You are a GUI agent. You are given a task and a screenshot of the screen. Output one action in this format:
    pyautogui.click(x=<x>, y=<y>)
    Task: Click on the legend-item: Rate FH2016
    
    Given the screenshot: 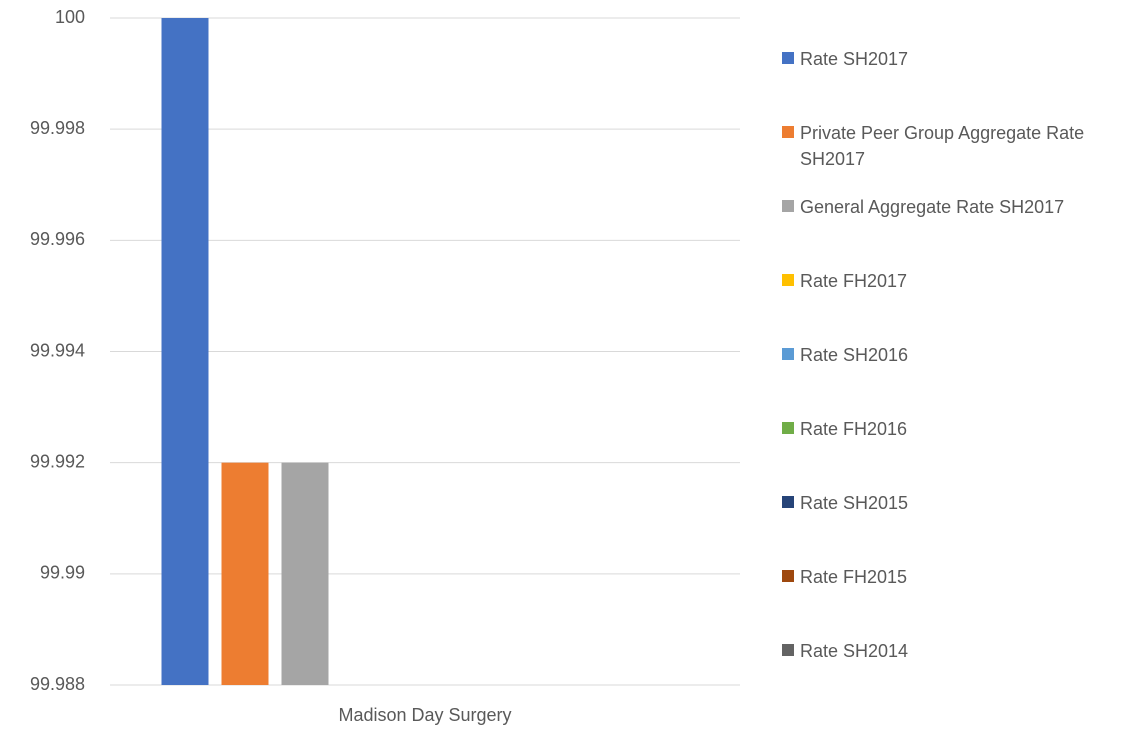 What is the action you would take?
    pyautogui.click(x=957, y=453)
    